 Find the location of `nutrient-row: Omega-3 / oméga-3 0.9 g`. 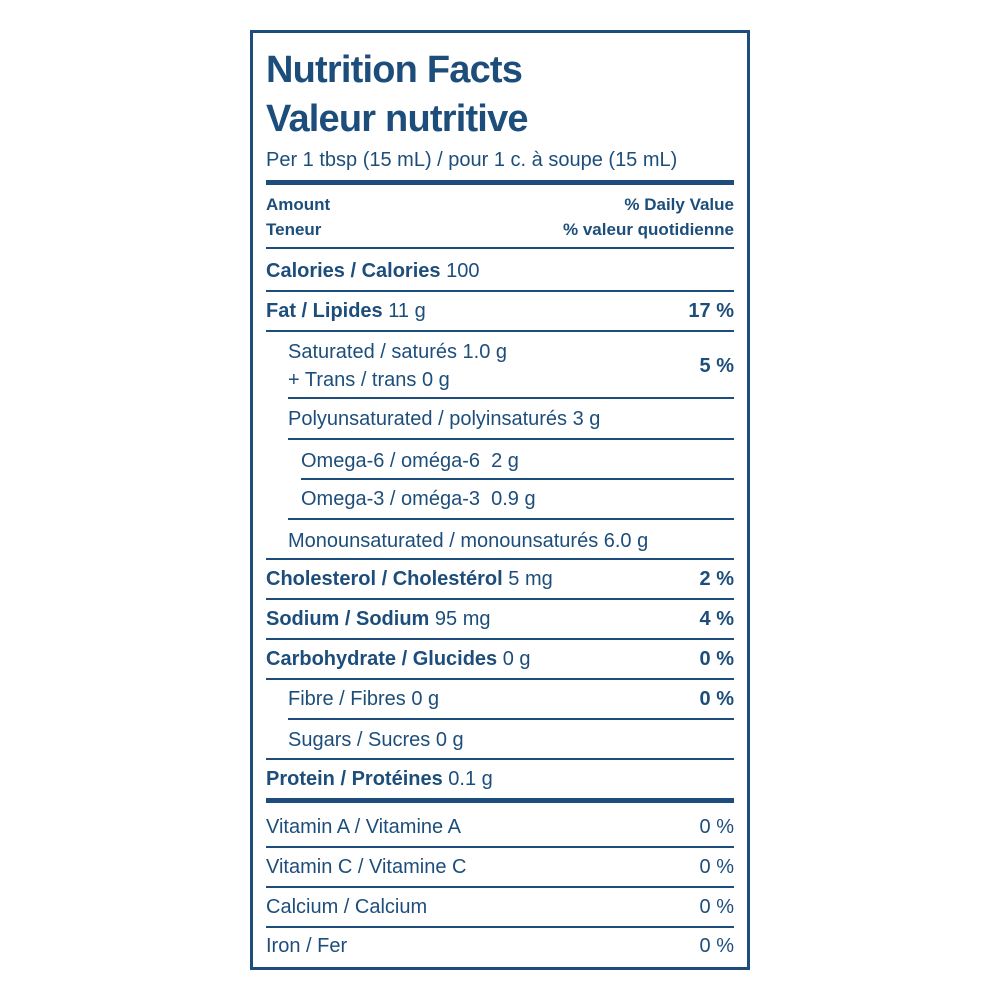

nutrient-row: Omega-3 / oméga-3 0.9 g is located at coordinates (418, 499).